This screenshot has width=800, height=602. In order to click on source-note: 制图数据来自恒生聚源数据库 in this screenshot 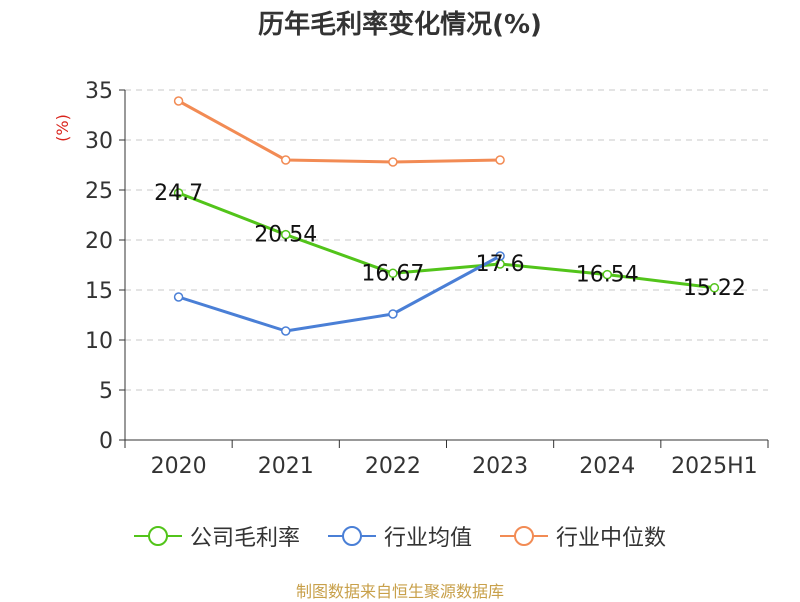, I will do `click(399, 591)`.